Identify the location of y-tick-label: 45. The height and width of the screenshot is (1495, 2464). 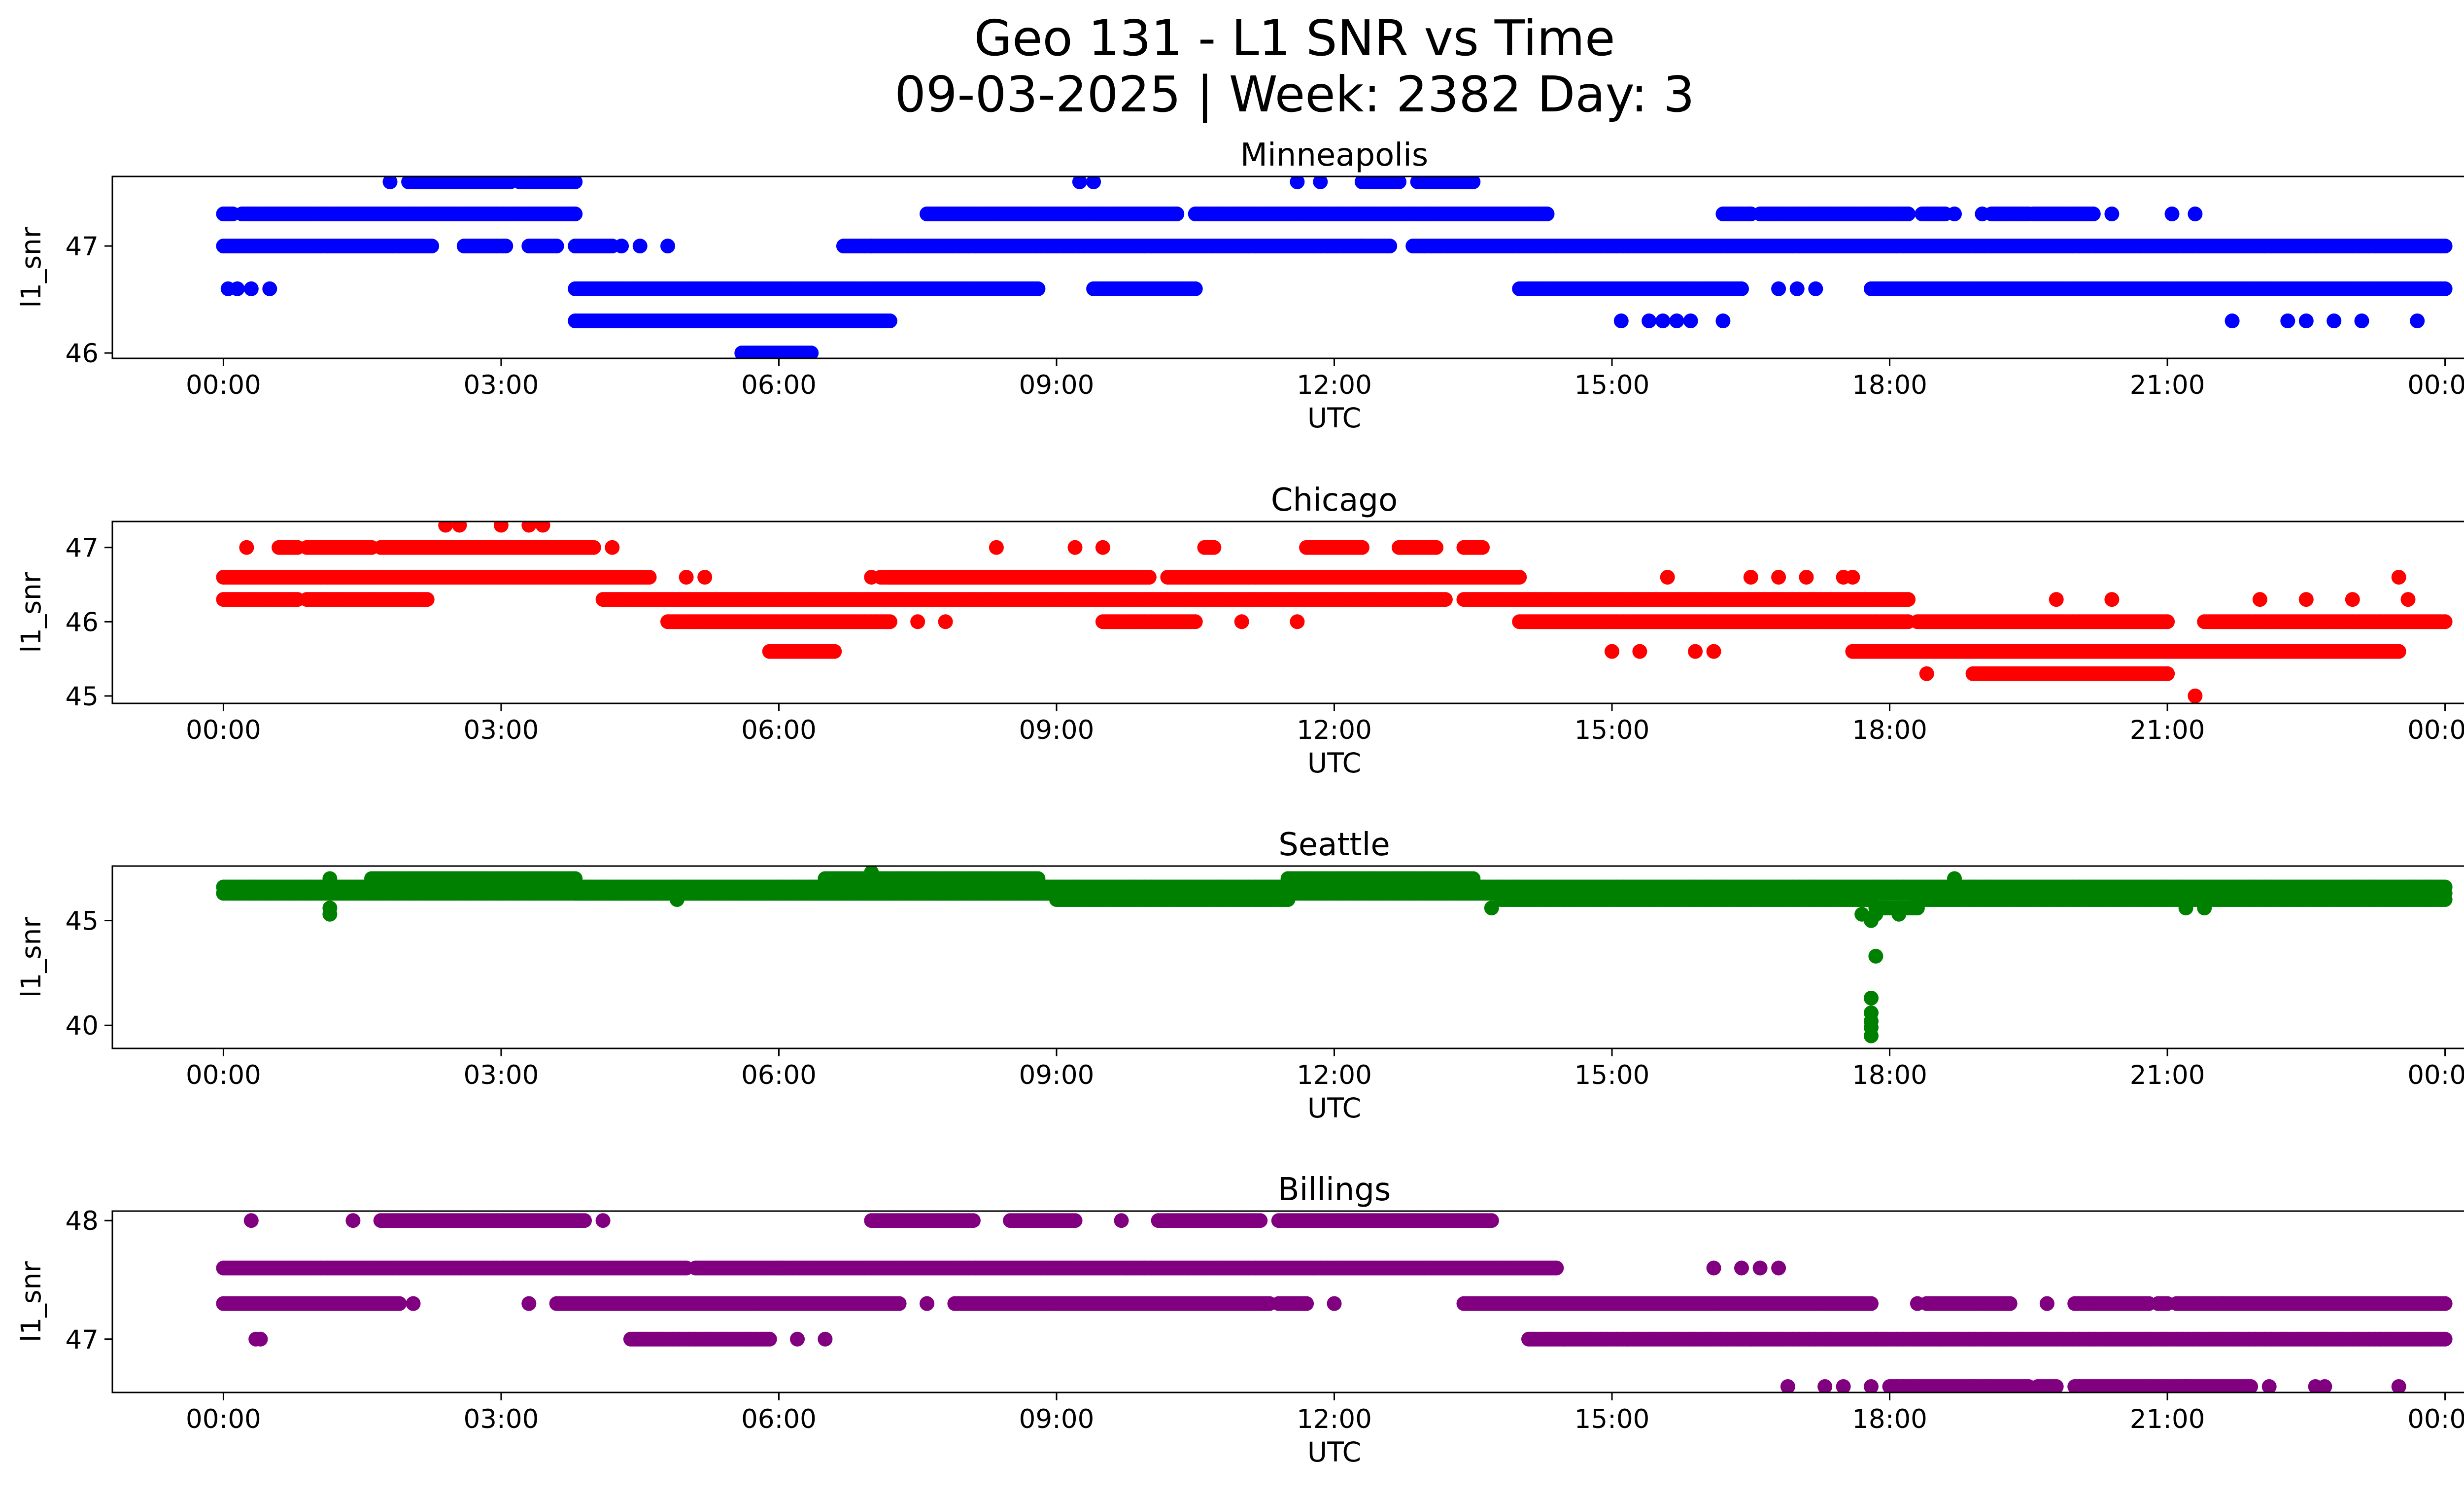
(82, 697).